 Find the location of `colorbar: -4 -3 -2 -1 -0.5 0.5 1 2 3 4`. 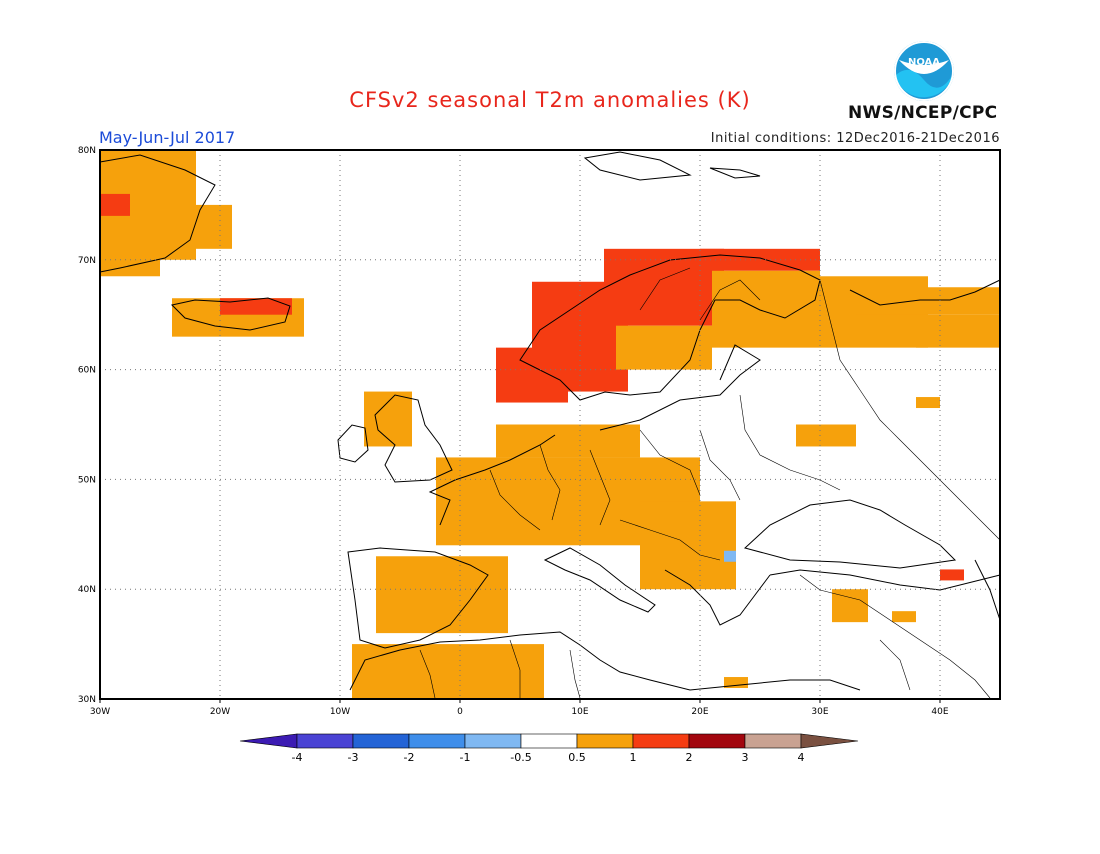

colorbar: -4 -3 -2 -1 -0.5 0.5 1 2 3 4 is located at coordinates (549, 748).